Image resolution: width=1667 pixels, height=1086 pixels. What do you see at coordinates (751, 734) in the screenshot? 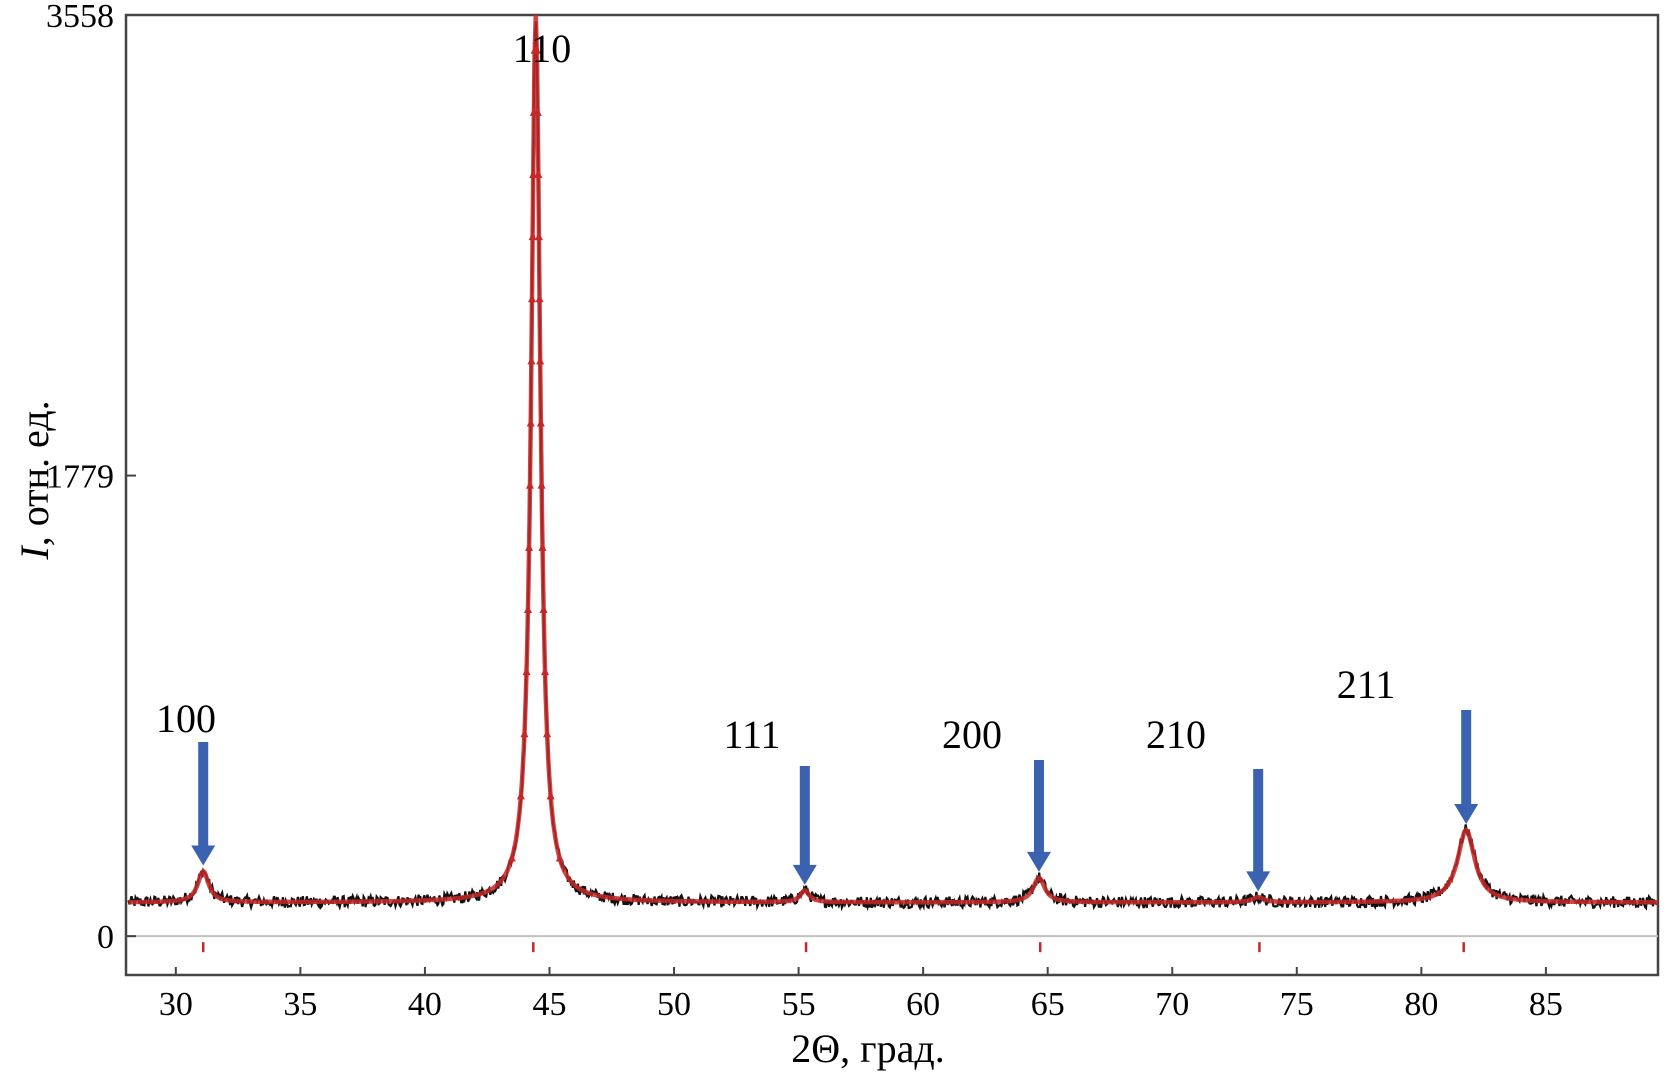
I see `peak-label-111: 111` at bounding box center [751, 734].